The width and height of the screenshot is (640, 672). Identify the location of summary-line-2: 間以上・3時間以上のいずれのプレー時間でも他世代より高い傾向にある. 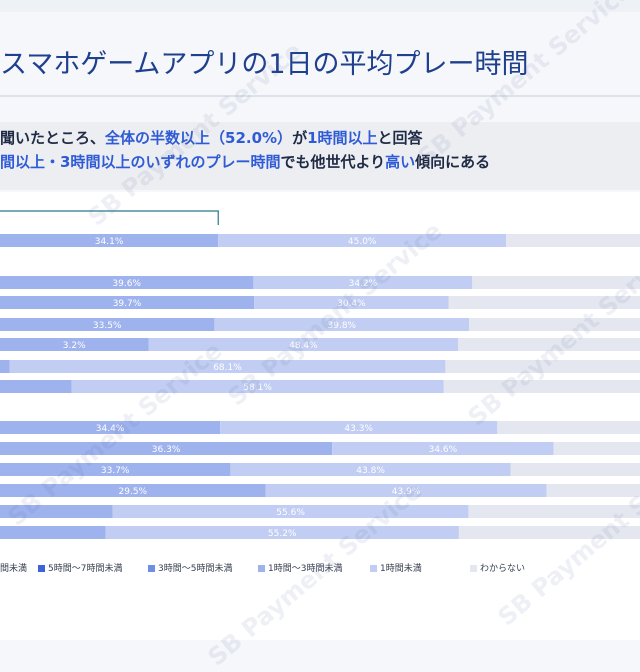
(320, 162).